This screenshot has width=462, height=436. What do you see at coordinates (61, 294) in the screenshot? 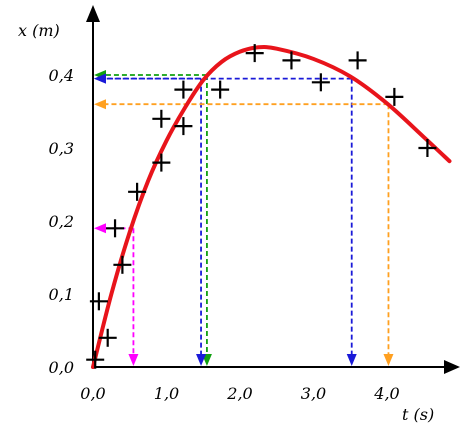
I see `y-tick-label: 0,1` at bounding box center [61, 294].